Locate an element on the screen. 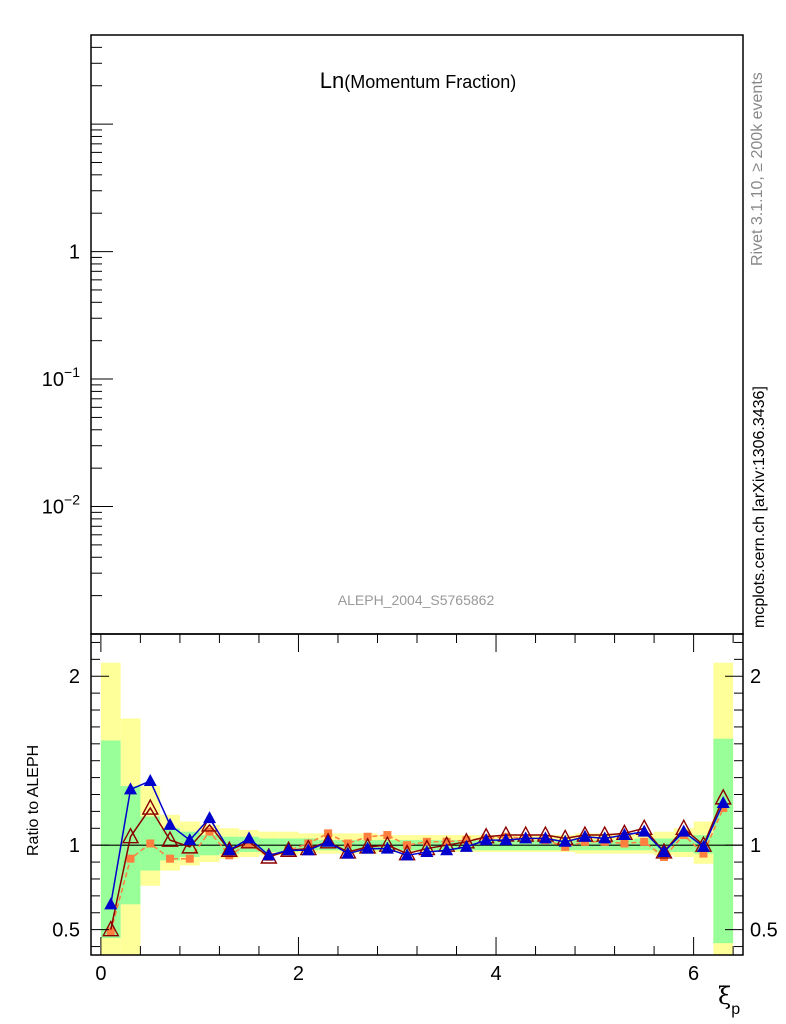  main-y-ticks is located at coordinates (102, 334).